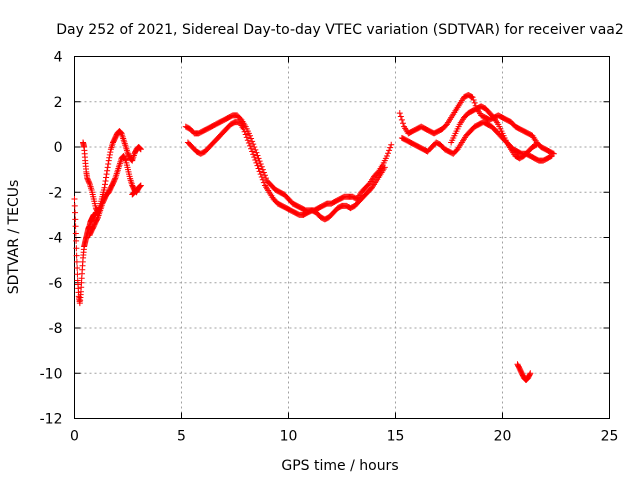 Image resolution: width=640 pixels, height=480 pixels. What do you see at coordinates (339, 466) in the screenshot?
I see `x-axis-label: GPS time / hours` at bounding box center [339, 466].